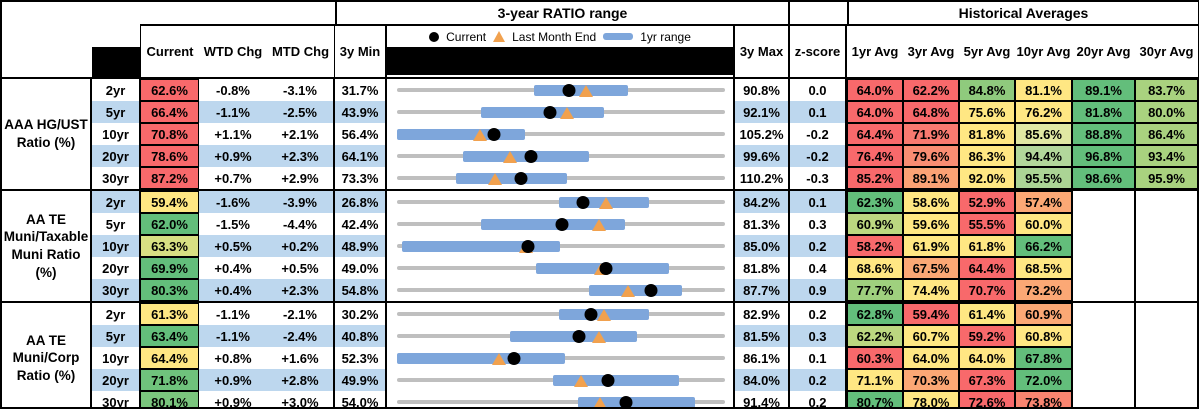  Describe the element at coordinates (301, 314) in the screenshot. I see `mtd-chg-value: -2.1%` at that location.